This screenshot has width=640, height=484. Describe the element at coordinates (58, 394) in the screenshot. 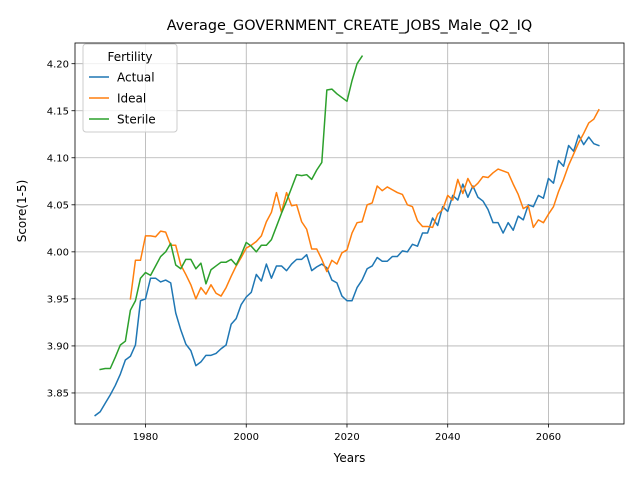

I see `y-tick-label: 3.85` at that location.